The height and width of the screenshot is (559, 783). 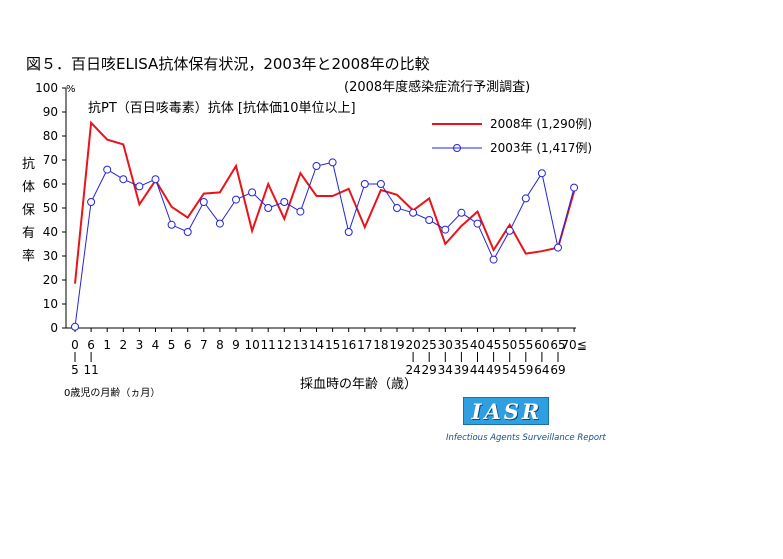 I want to click on x-tick-label: 25, so click(x=429, y=345).